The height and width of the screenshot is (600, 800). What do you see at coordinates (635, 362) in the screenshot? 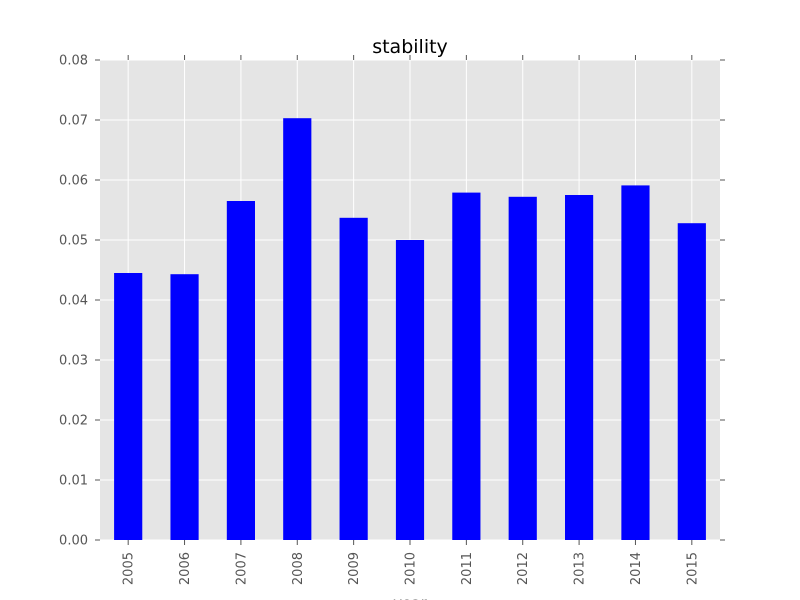
I see `bar-2014` at bounding box center [635, 362].